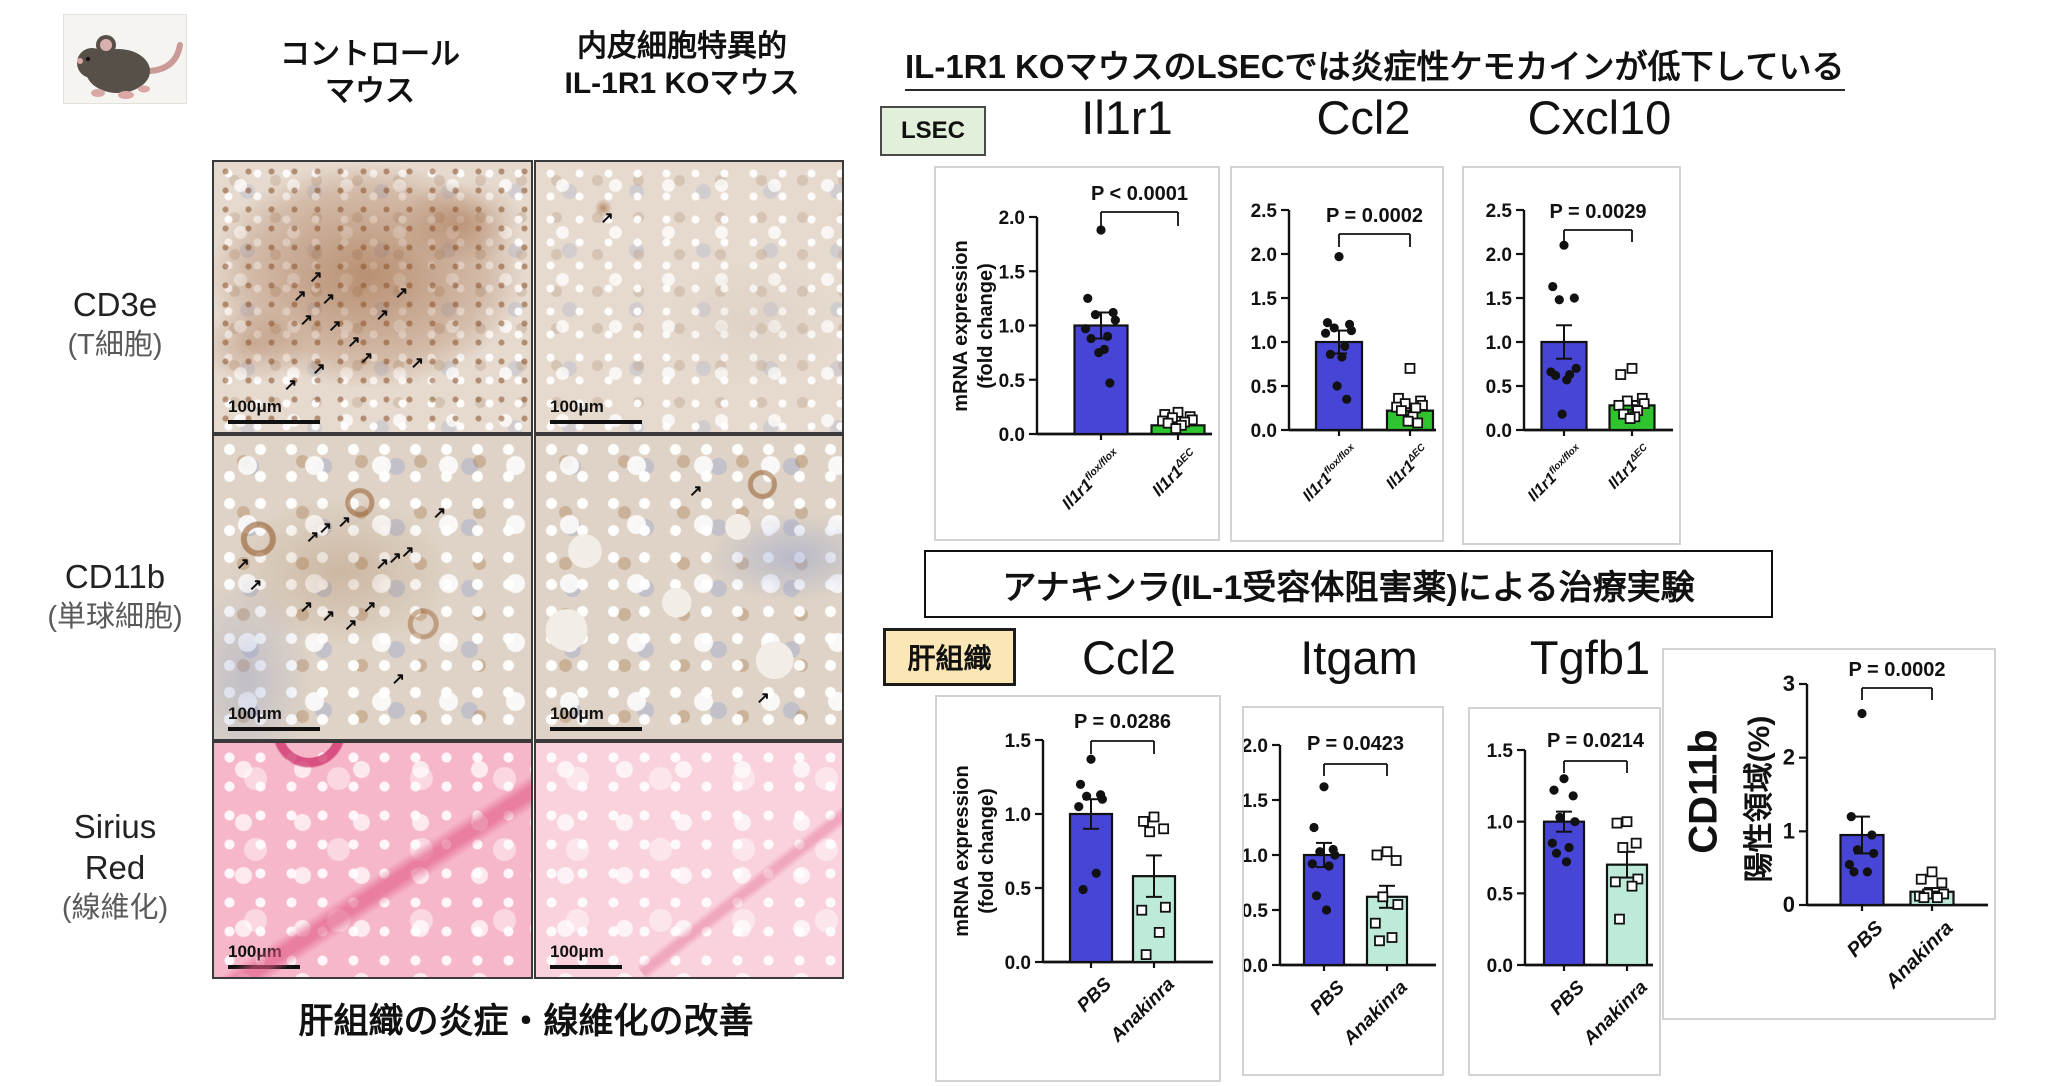 This screenshot has height=1086, width=2060. I want to click on y-axis-title: mRNA expression (fold change), so click(973, 325).